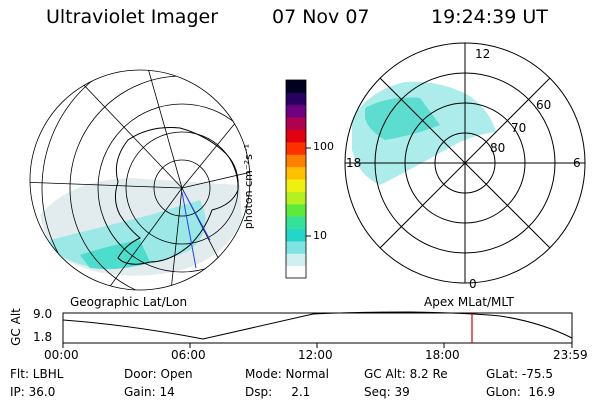  Describe the element at coordinates (320, 235) in the screenshot. I see `colorbar-tick-10: 10` at that location.